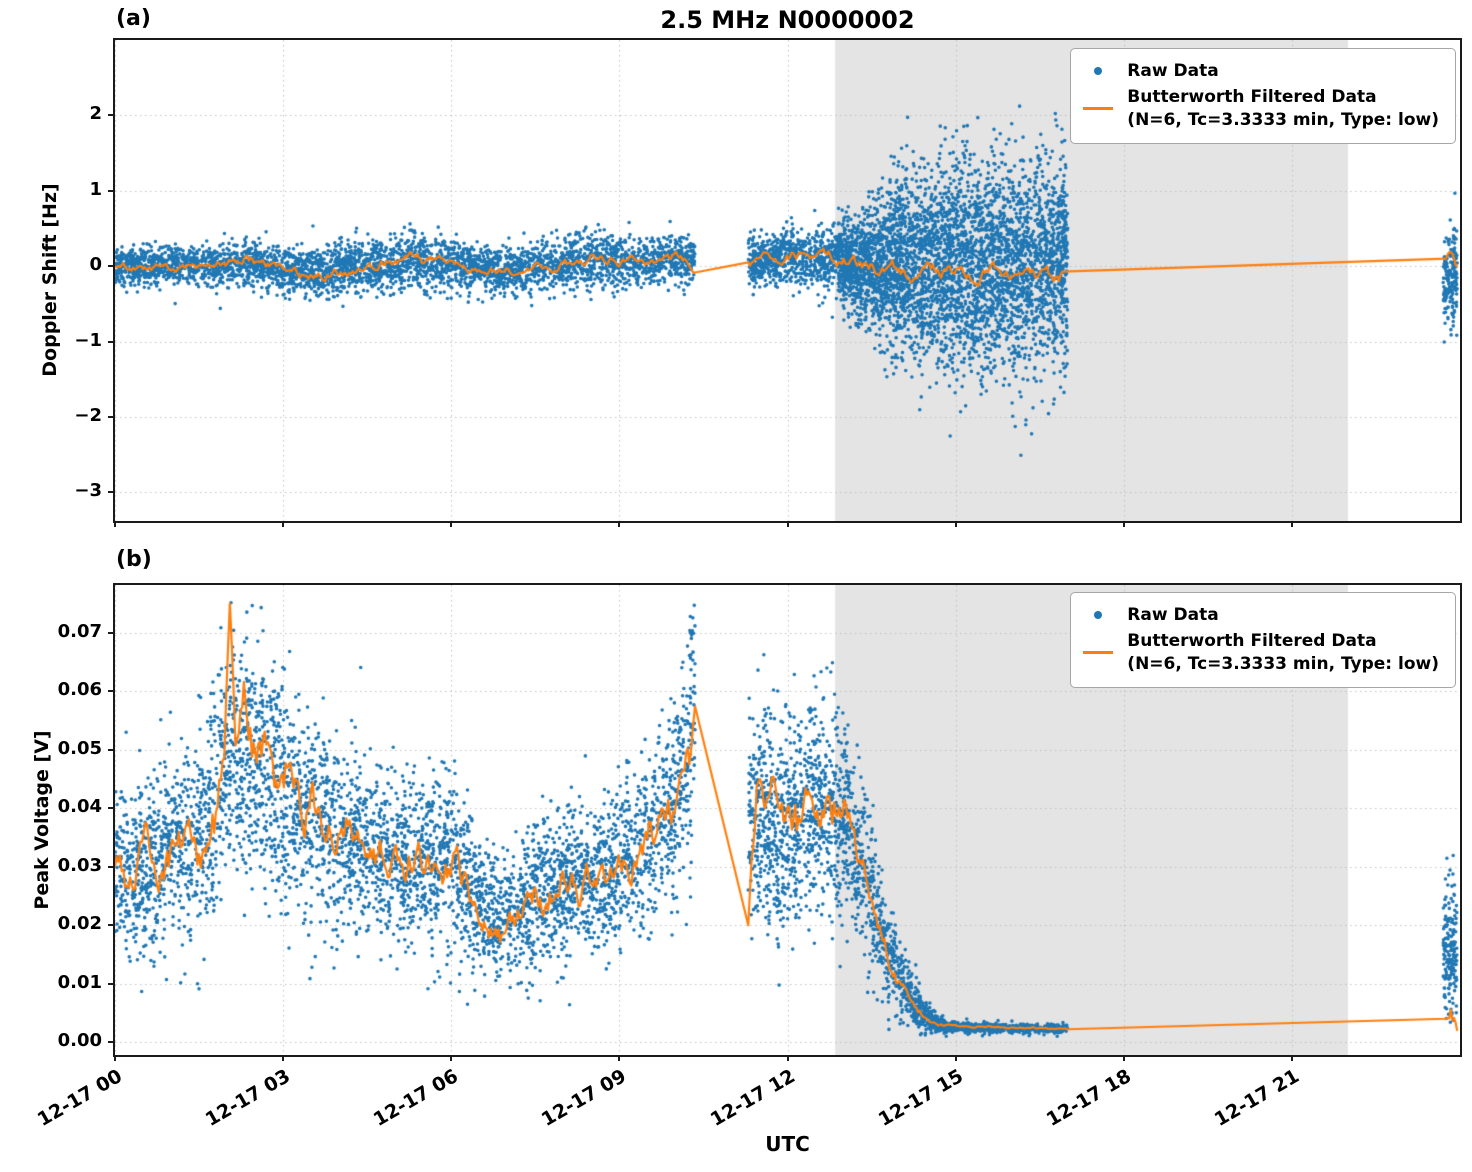 The width and height of the screenshot is (1472, 1172). Describe the element at coordinates (79, 924) in the screenshot. I see `y-tick-label: 0.02` at that location.